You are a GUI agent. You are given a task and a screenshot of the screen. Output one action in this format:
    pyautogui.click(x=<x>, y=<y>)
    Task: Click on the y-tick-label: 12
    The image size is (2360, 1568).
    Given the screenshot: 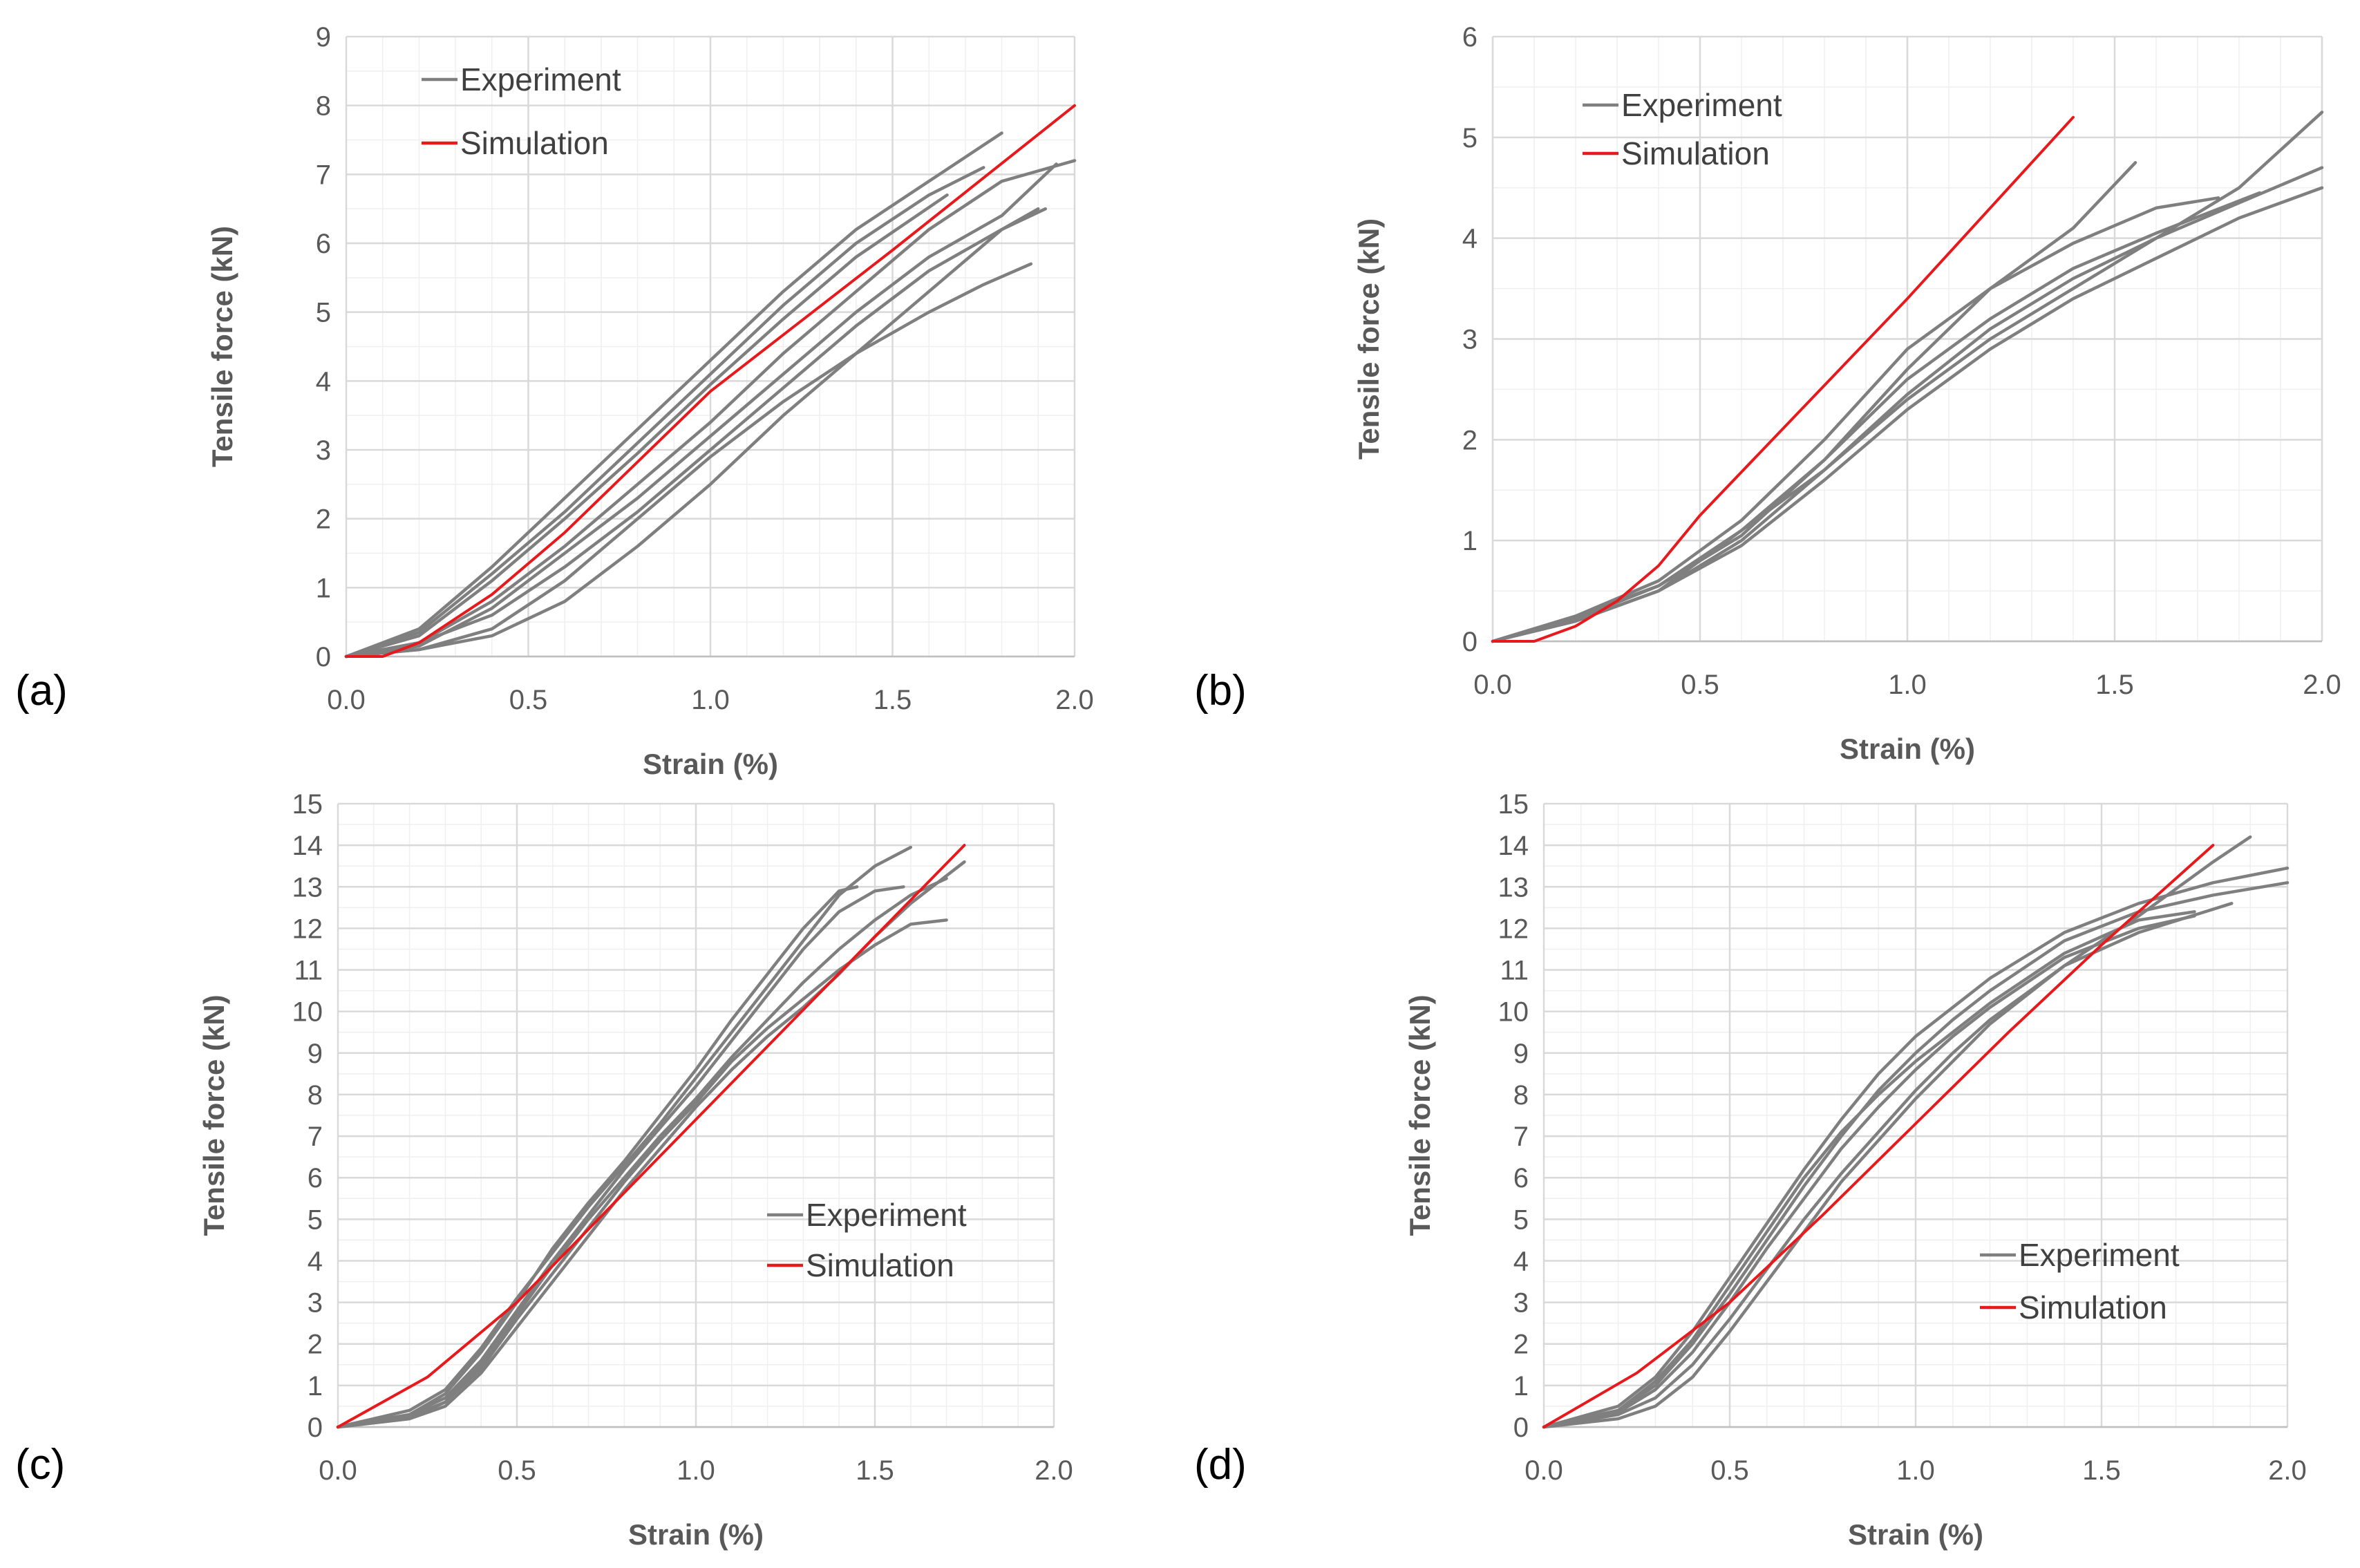 What is the action you would take?
    pyautogui.click(x=307, y=929)
    